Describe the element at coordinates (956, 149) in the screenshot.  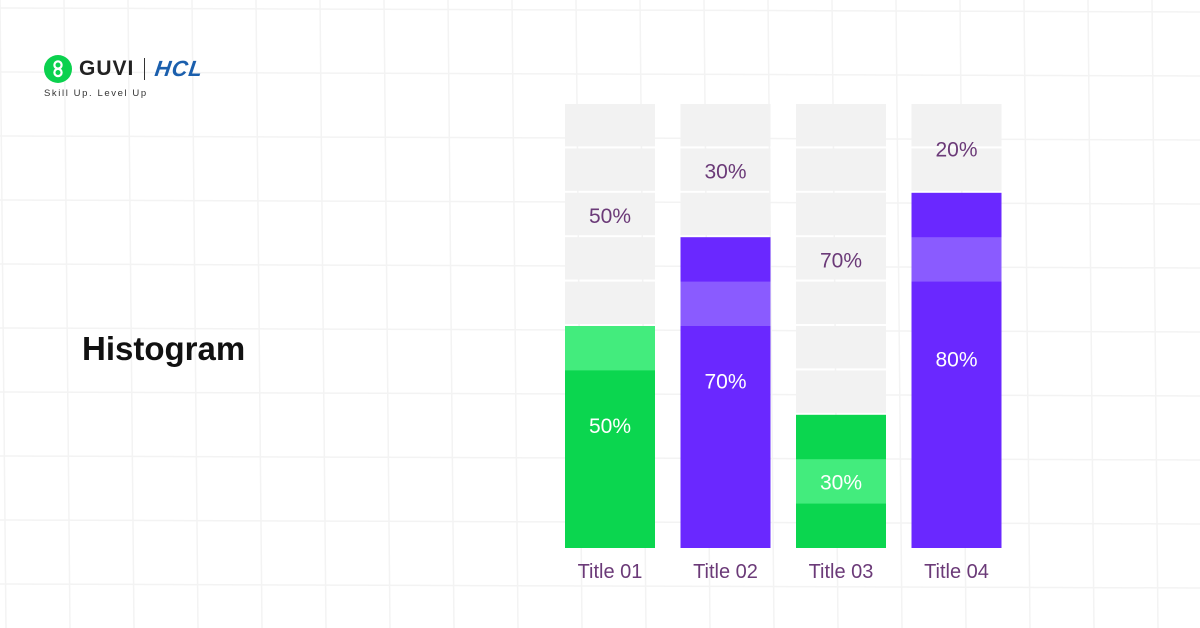
I see `remainder-data-label: 20%` at that location.